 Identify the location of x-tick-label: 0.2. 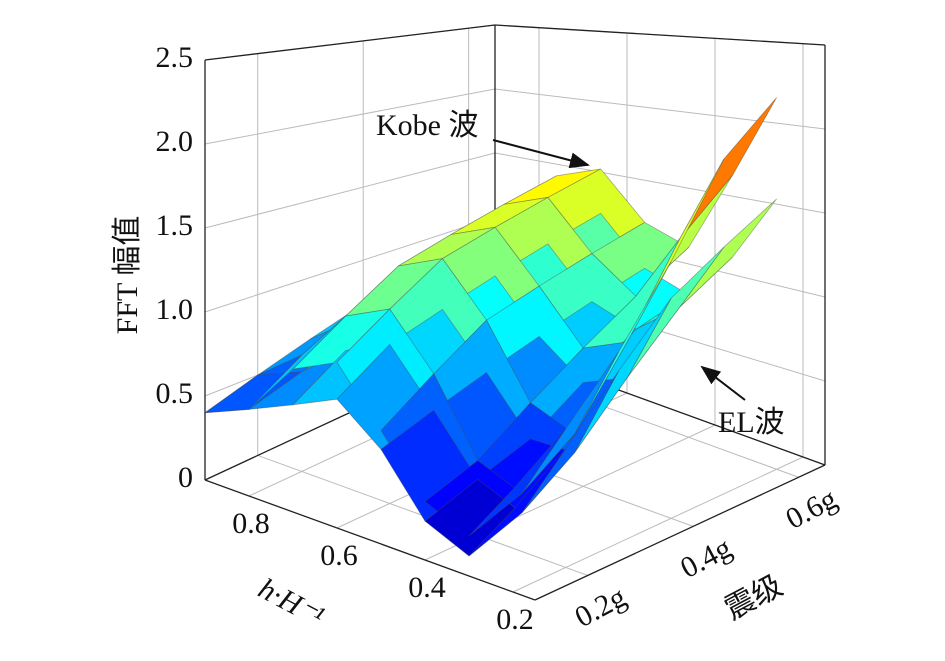
(515, 619).